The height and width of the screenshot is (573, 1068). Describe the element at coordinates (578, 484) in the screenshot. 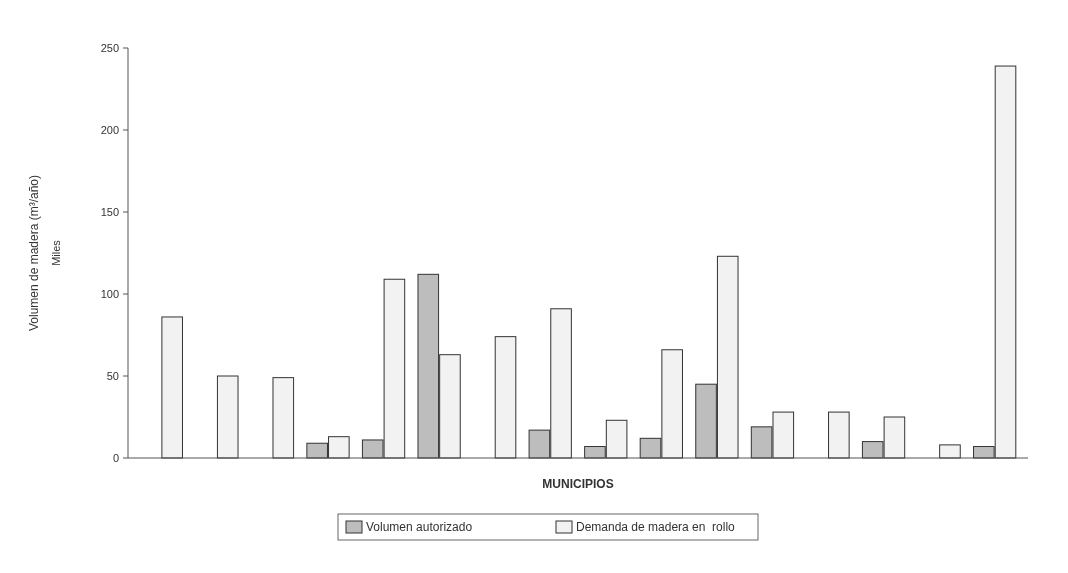

I see `x-axis-title: MUNICIPIOS` at that location.